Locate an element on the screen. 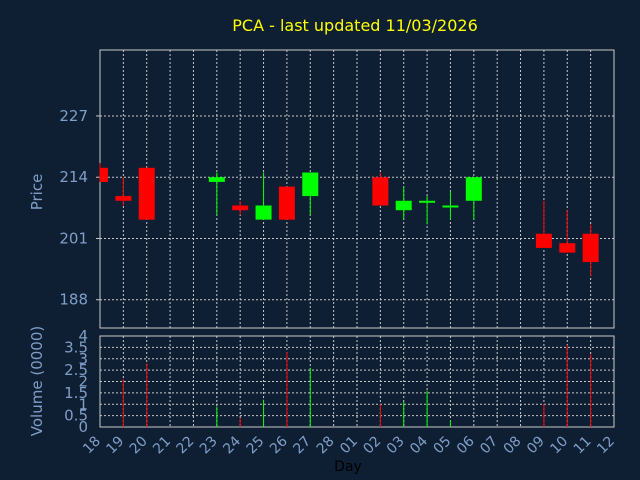 This screenshot has height=480, width=640. volume-tick-label: 3.5 is located at coordinates (76, 347).